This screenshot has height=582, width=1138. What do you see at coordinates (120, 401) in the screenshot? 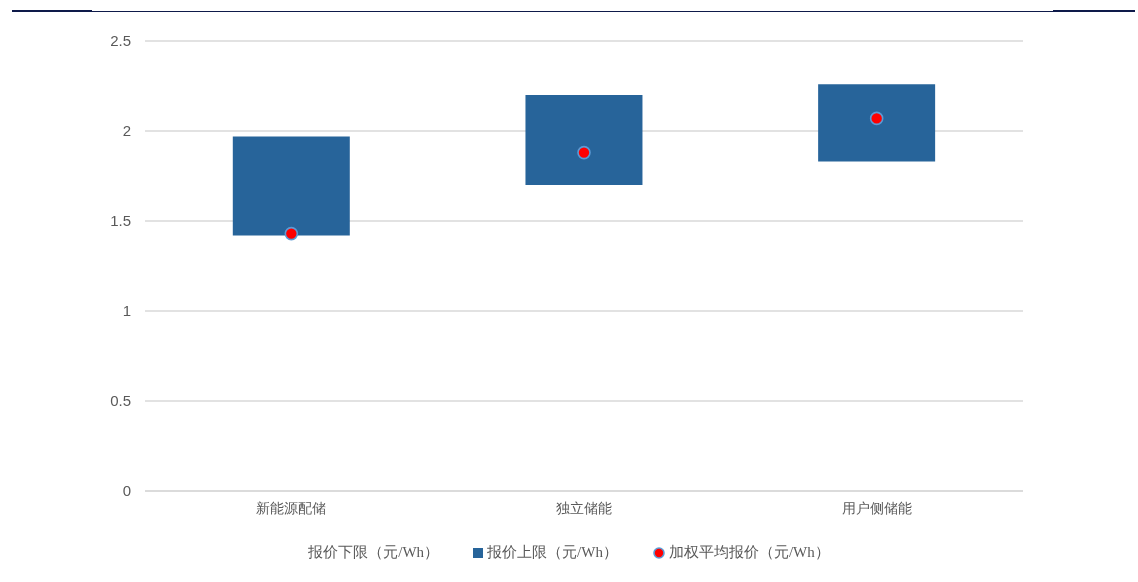
I see `y-tick-label: 0.5` at bounding box center [120, 401].